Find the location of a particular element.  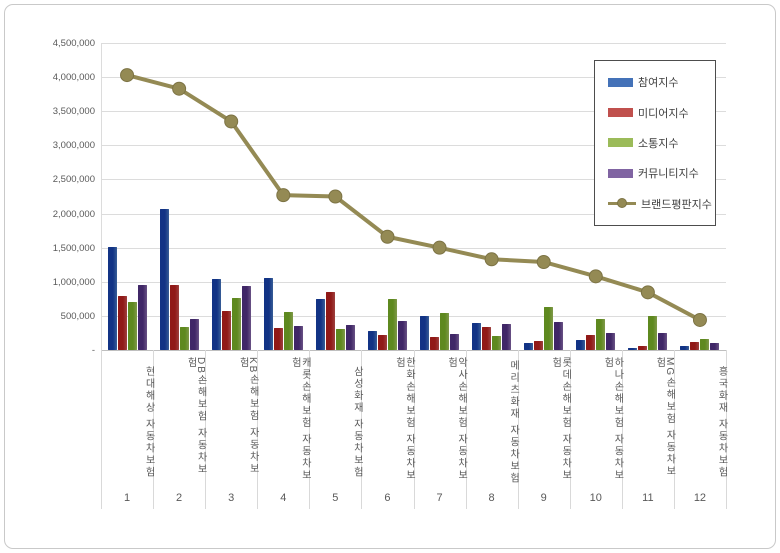

category-number: 3 is located at coordinates (231, 498).